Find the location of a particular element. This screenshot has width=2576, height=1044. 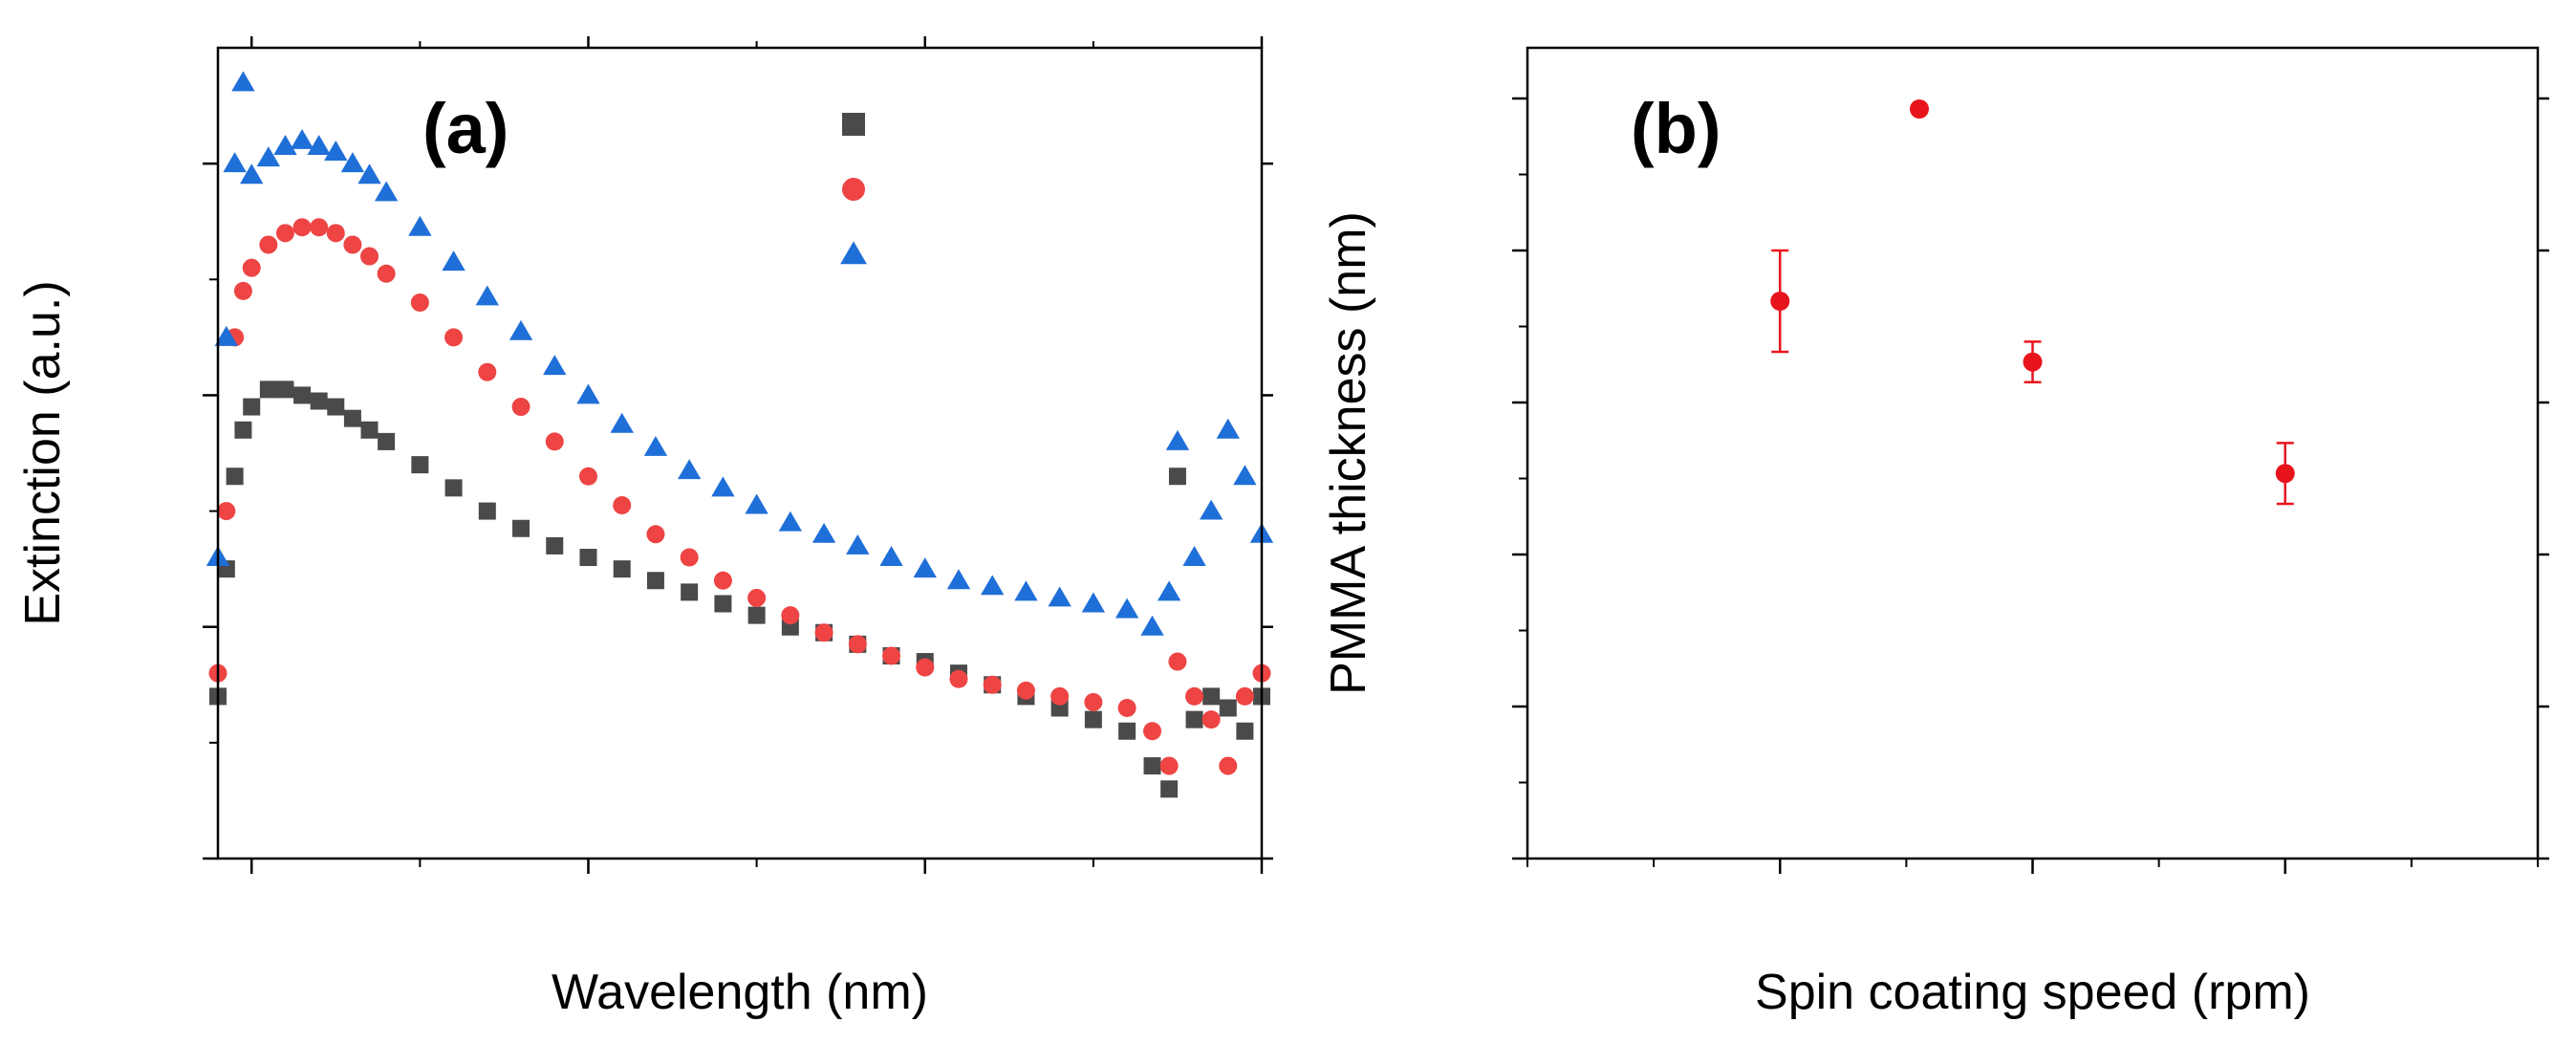

thickness-y-axis-title: PMMA thickness (nm) is located at coordinates (1348, 453).